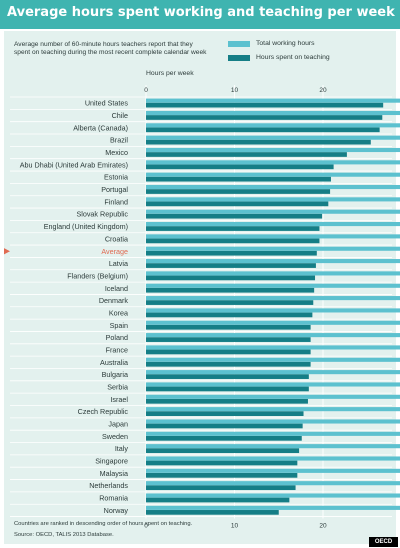  What do you see at coordinates (114, 300) in the screenshot?
I see `category-label: Denmark` at bounding box center [114, 300].